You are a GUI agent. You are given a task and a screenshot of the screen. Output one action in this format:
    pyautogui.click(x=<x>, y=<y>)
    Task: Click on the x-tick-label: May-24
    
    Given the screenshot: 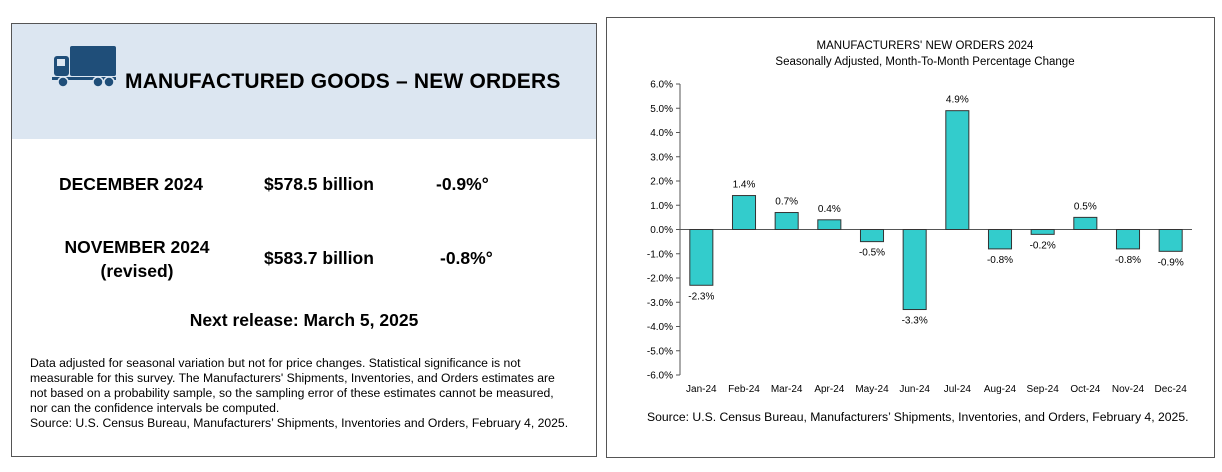 What is the action you would take?
    pyautogui.click(x=872, y=389)
    